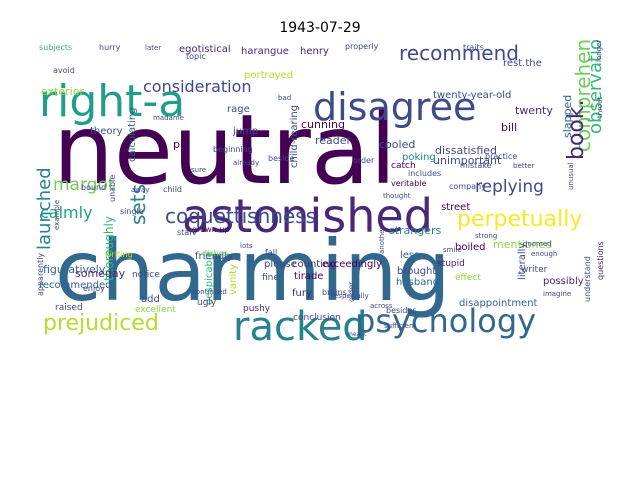 The image size is (640, 480). I want to click on cloud-word: prejudiced, so click(101, 323).